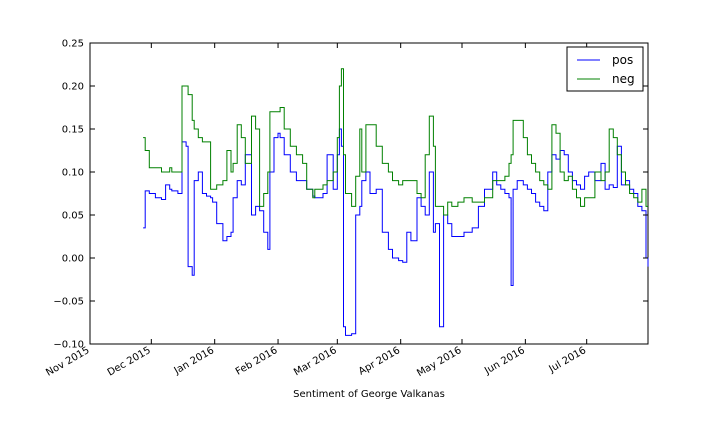  Describe the element at coordinates (73, 259) in the screenshot. I see `y-tick-label: 0.00` at that location.